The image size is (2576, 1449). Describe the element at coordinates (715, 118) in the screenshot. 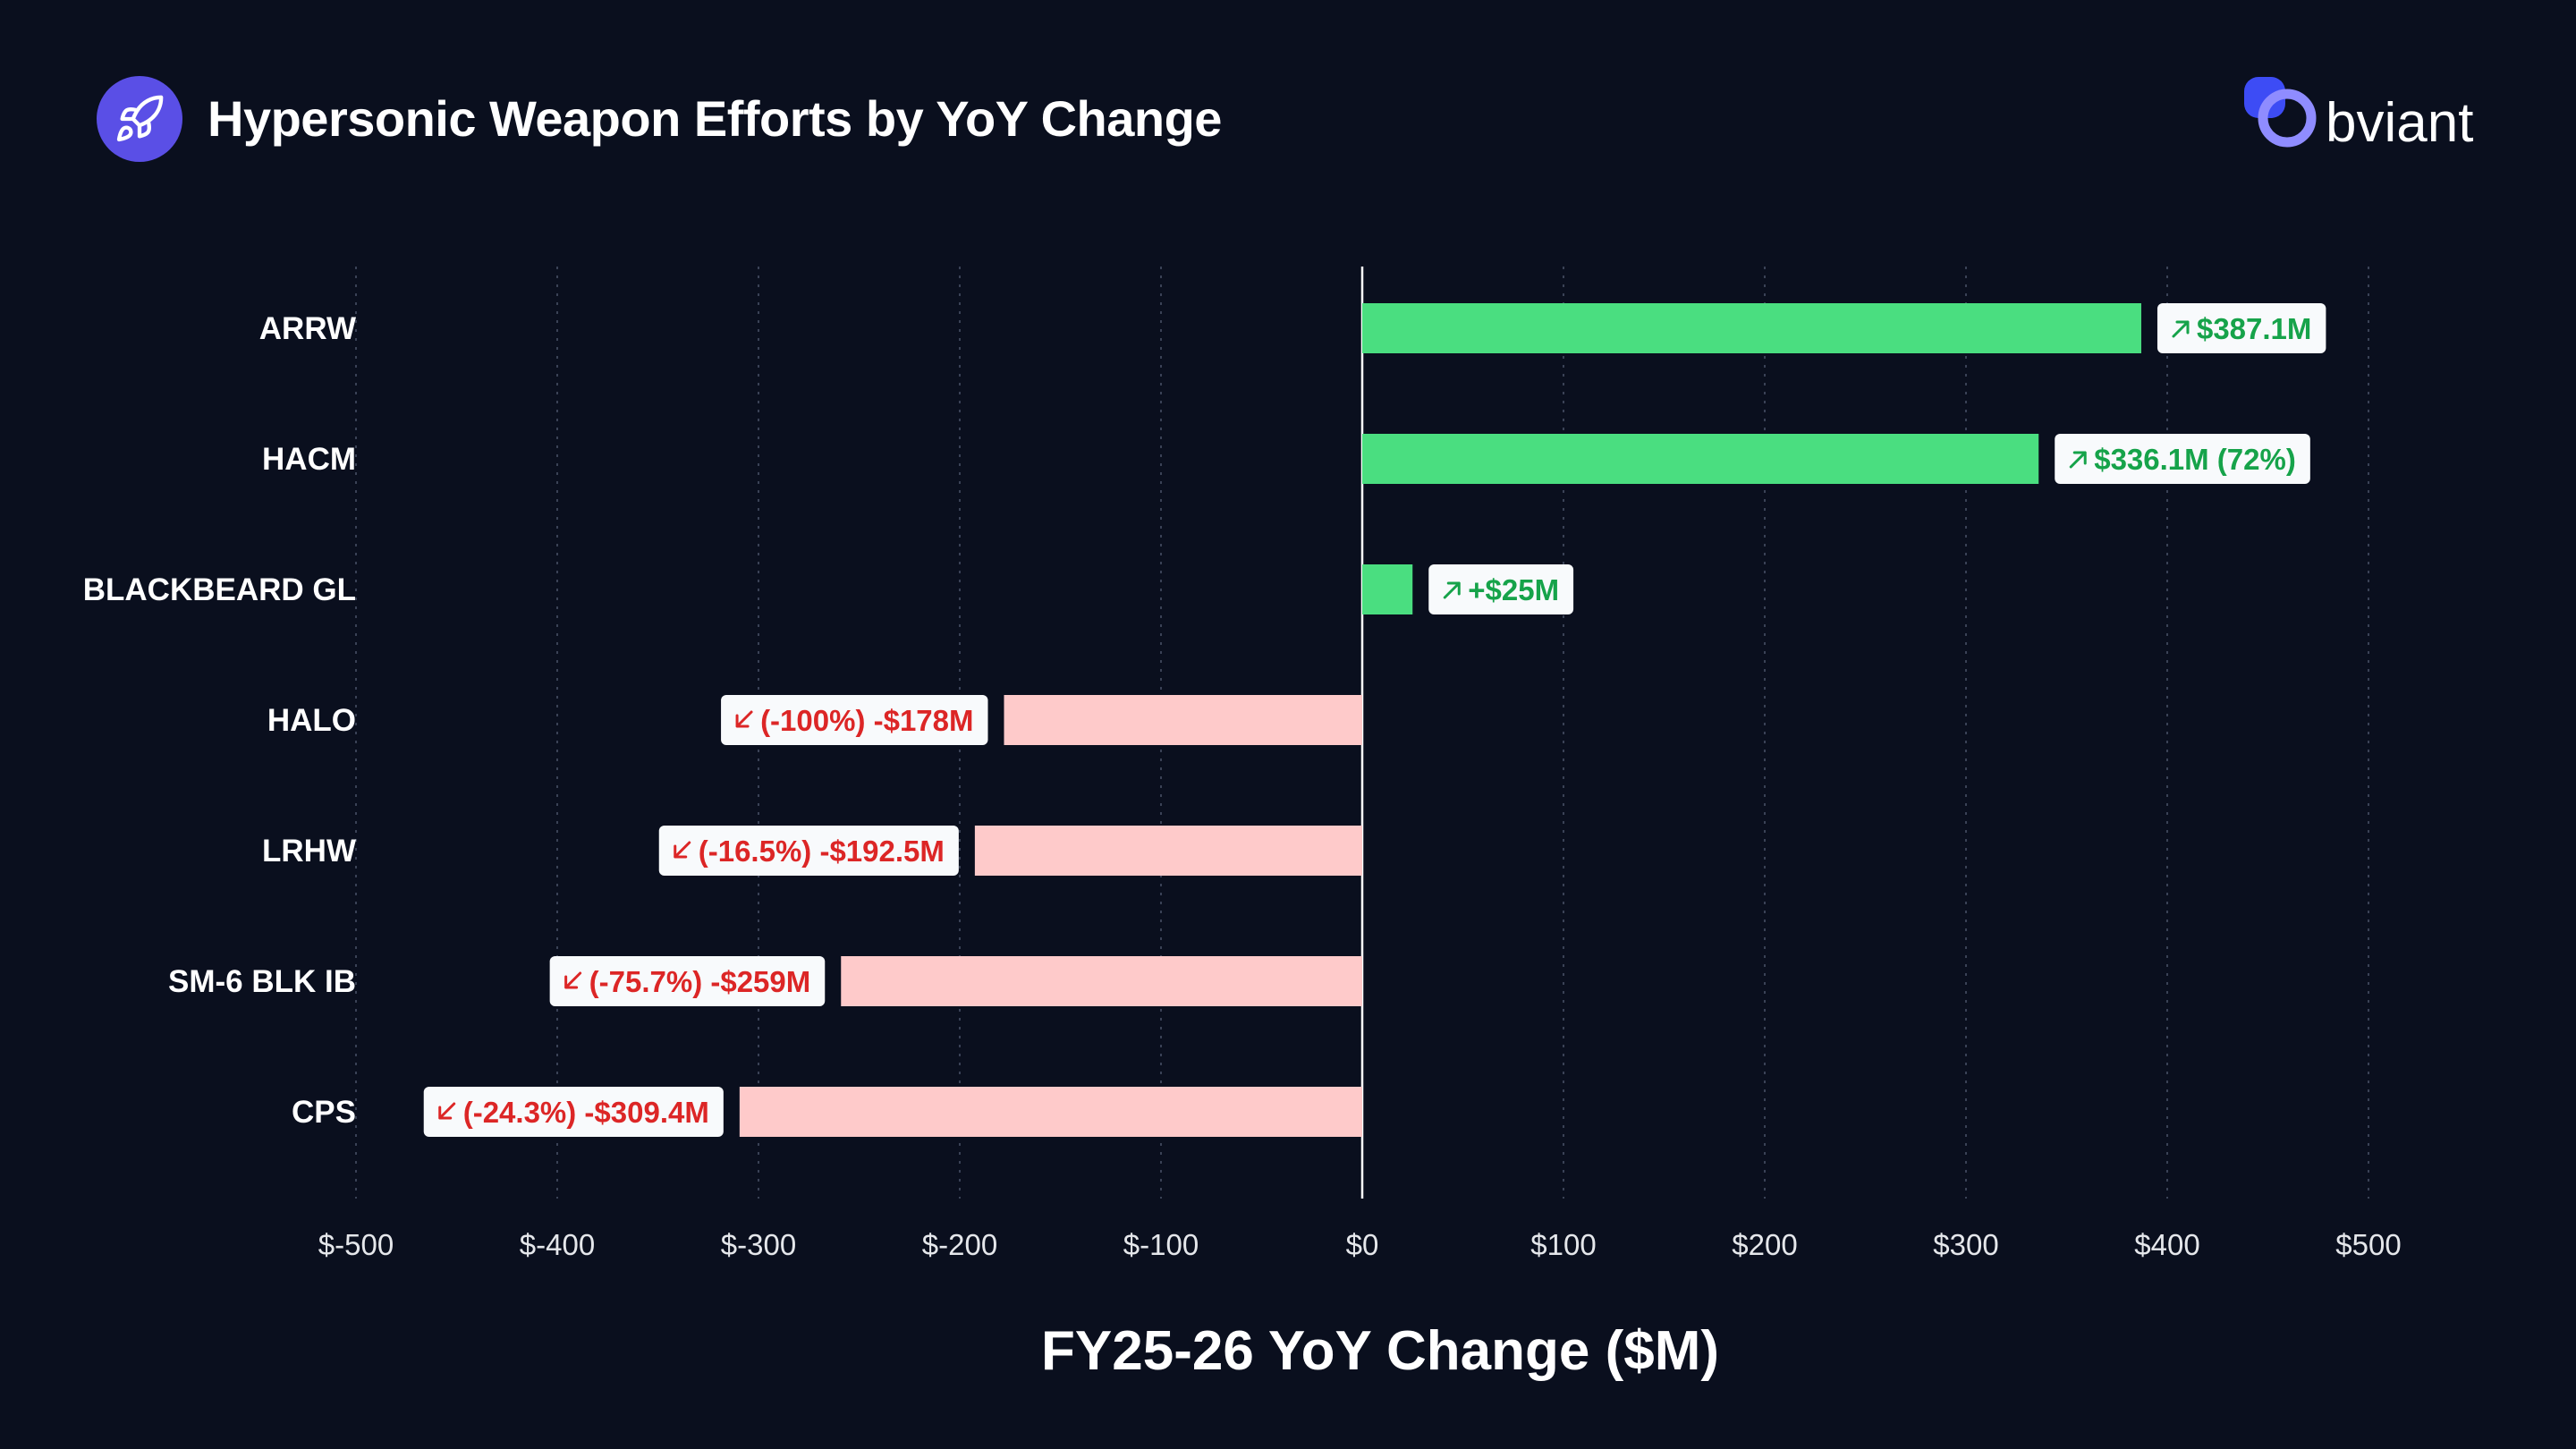

I see `chart-title: Hypersonic Weapon Efforts by YoY Change` at that location.